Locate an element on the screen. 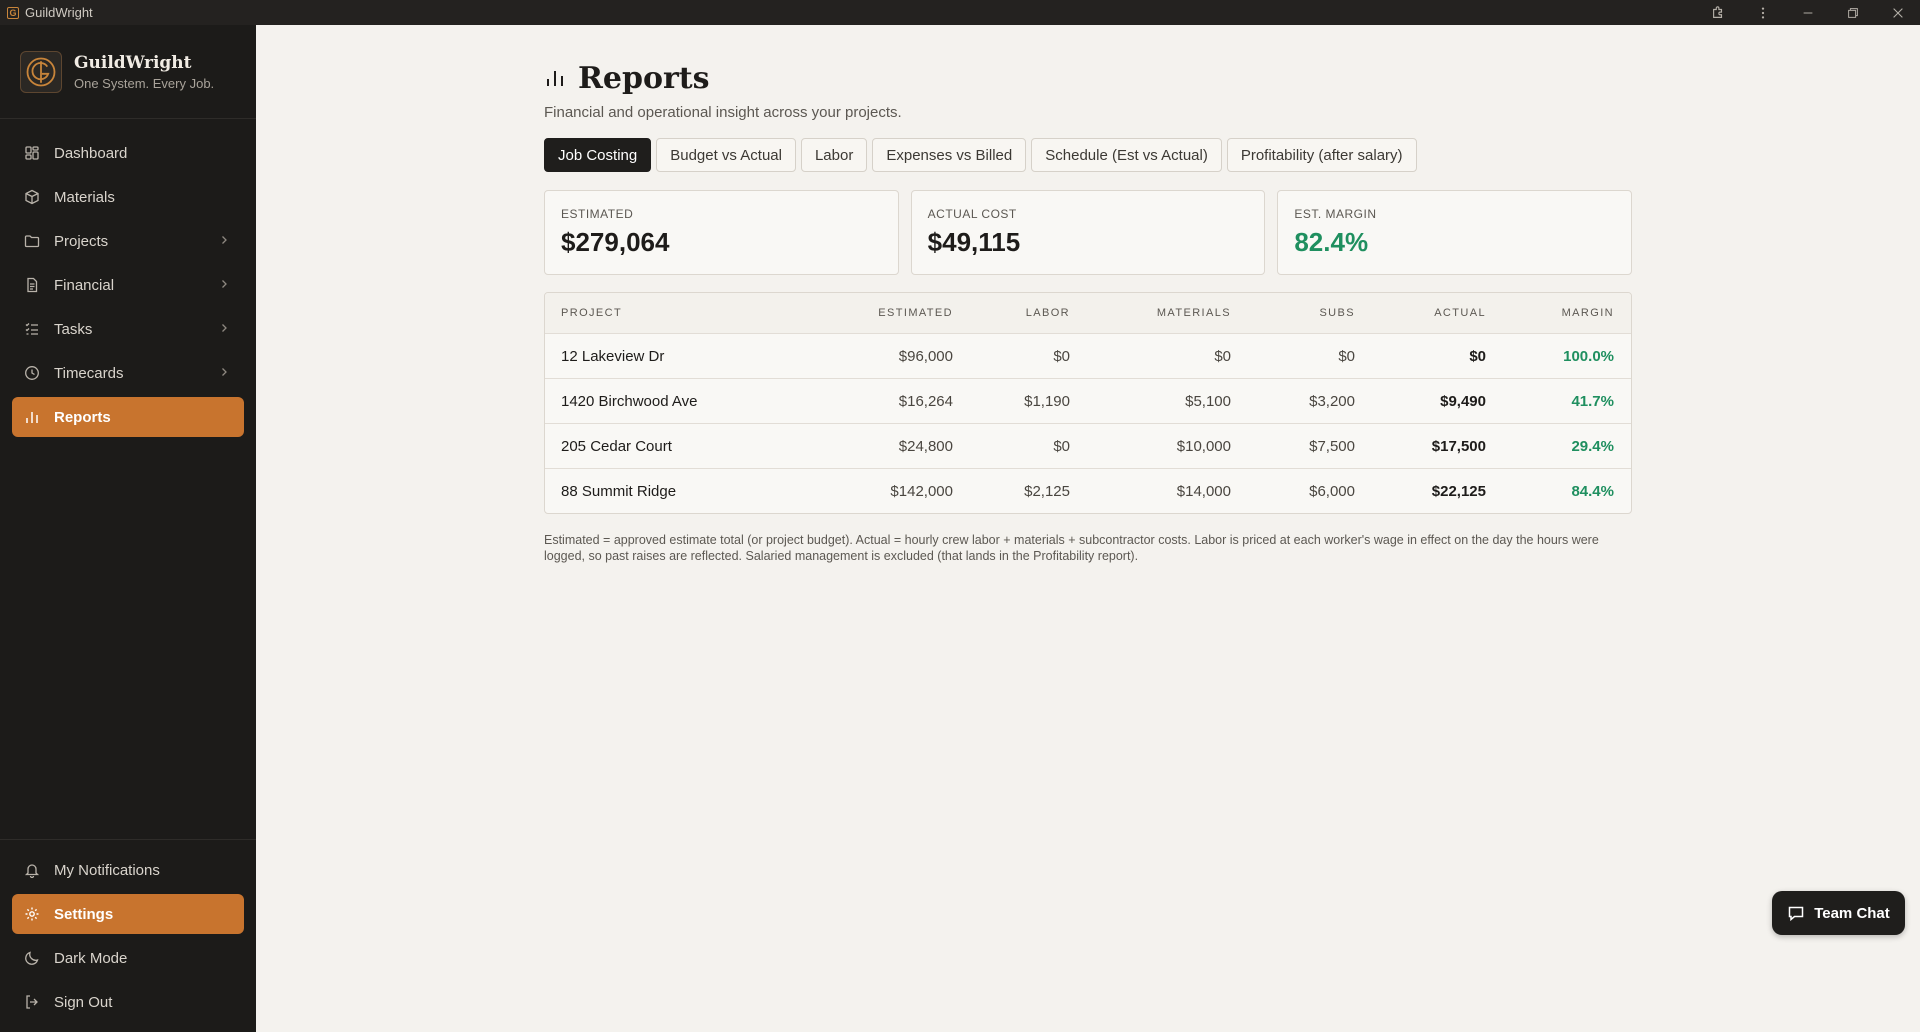 The width and height of the screenshot is (1920, 1032). window-controls is located at coordinates (1807, 12).